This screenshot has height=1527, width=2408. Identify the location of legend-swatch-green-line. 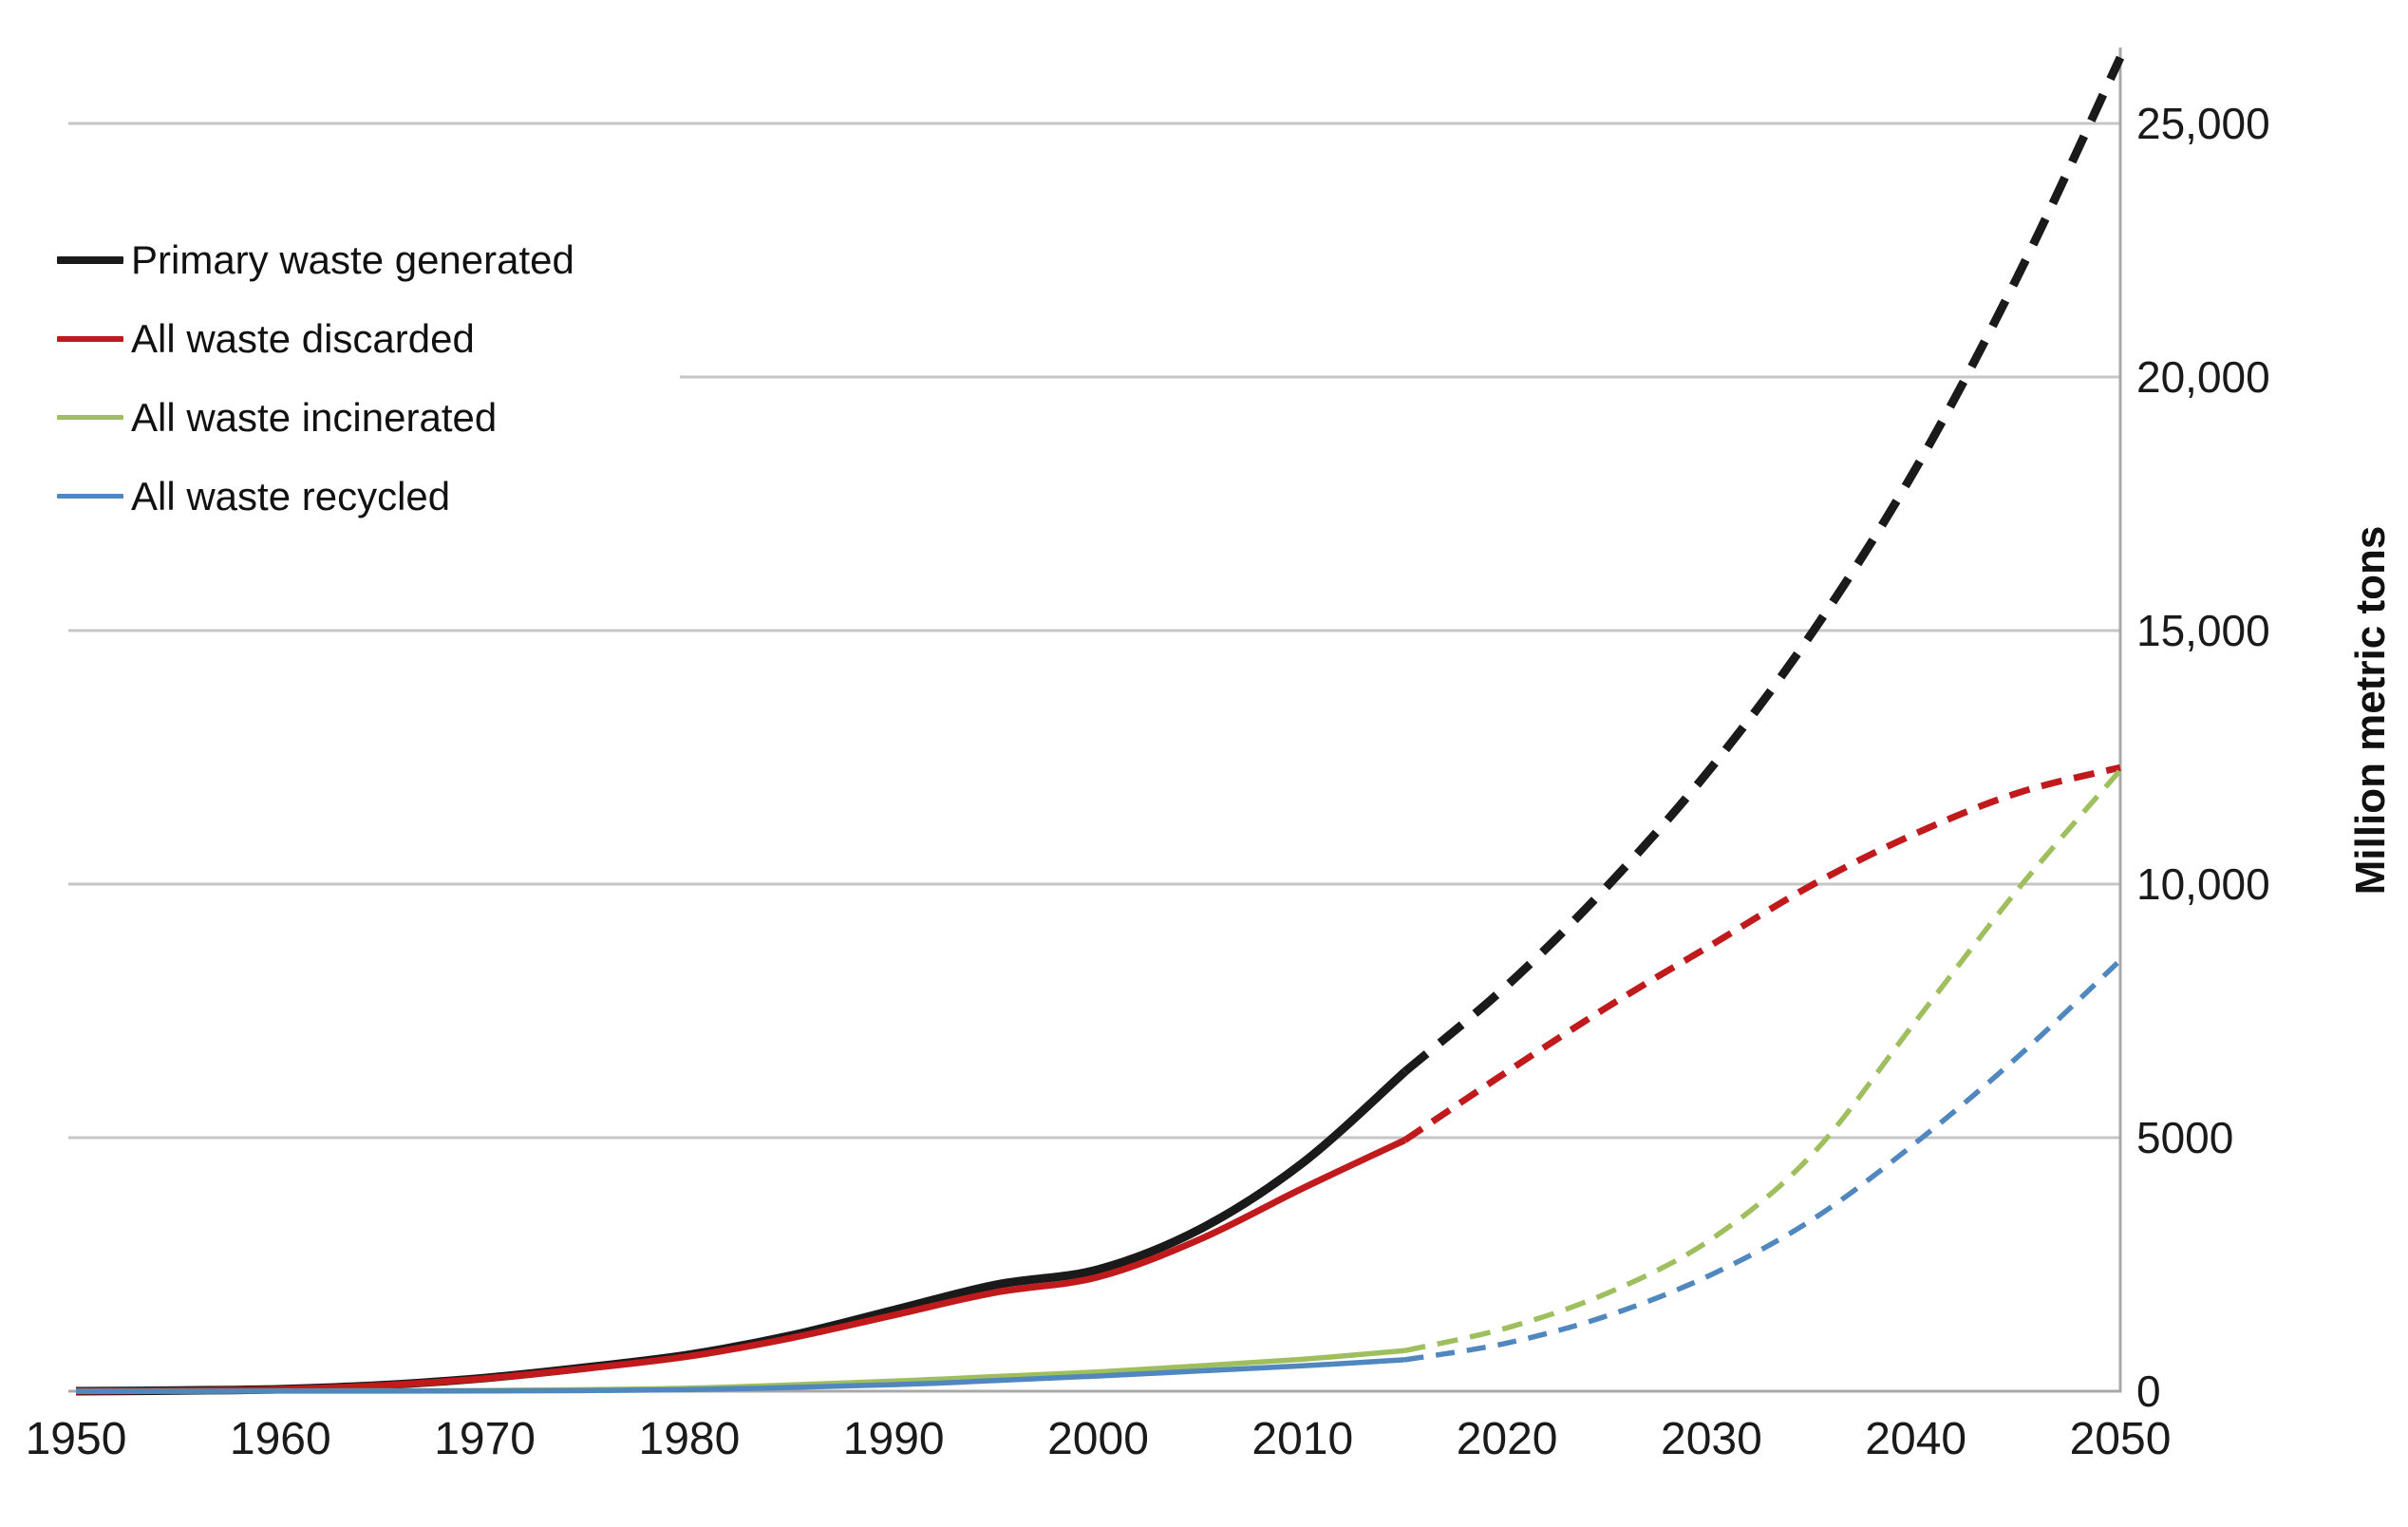
(90, 417).